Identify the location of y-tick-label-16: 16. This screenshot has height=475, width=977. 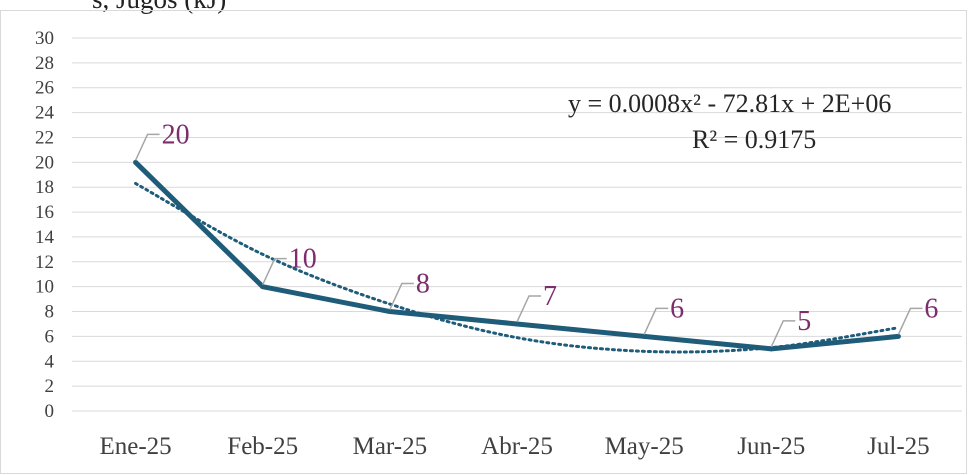
(44, 212).